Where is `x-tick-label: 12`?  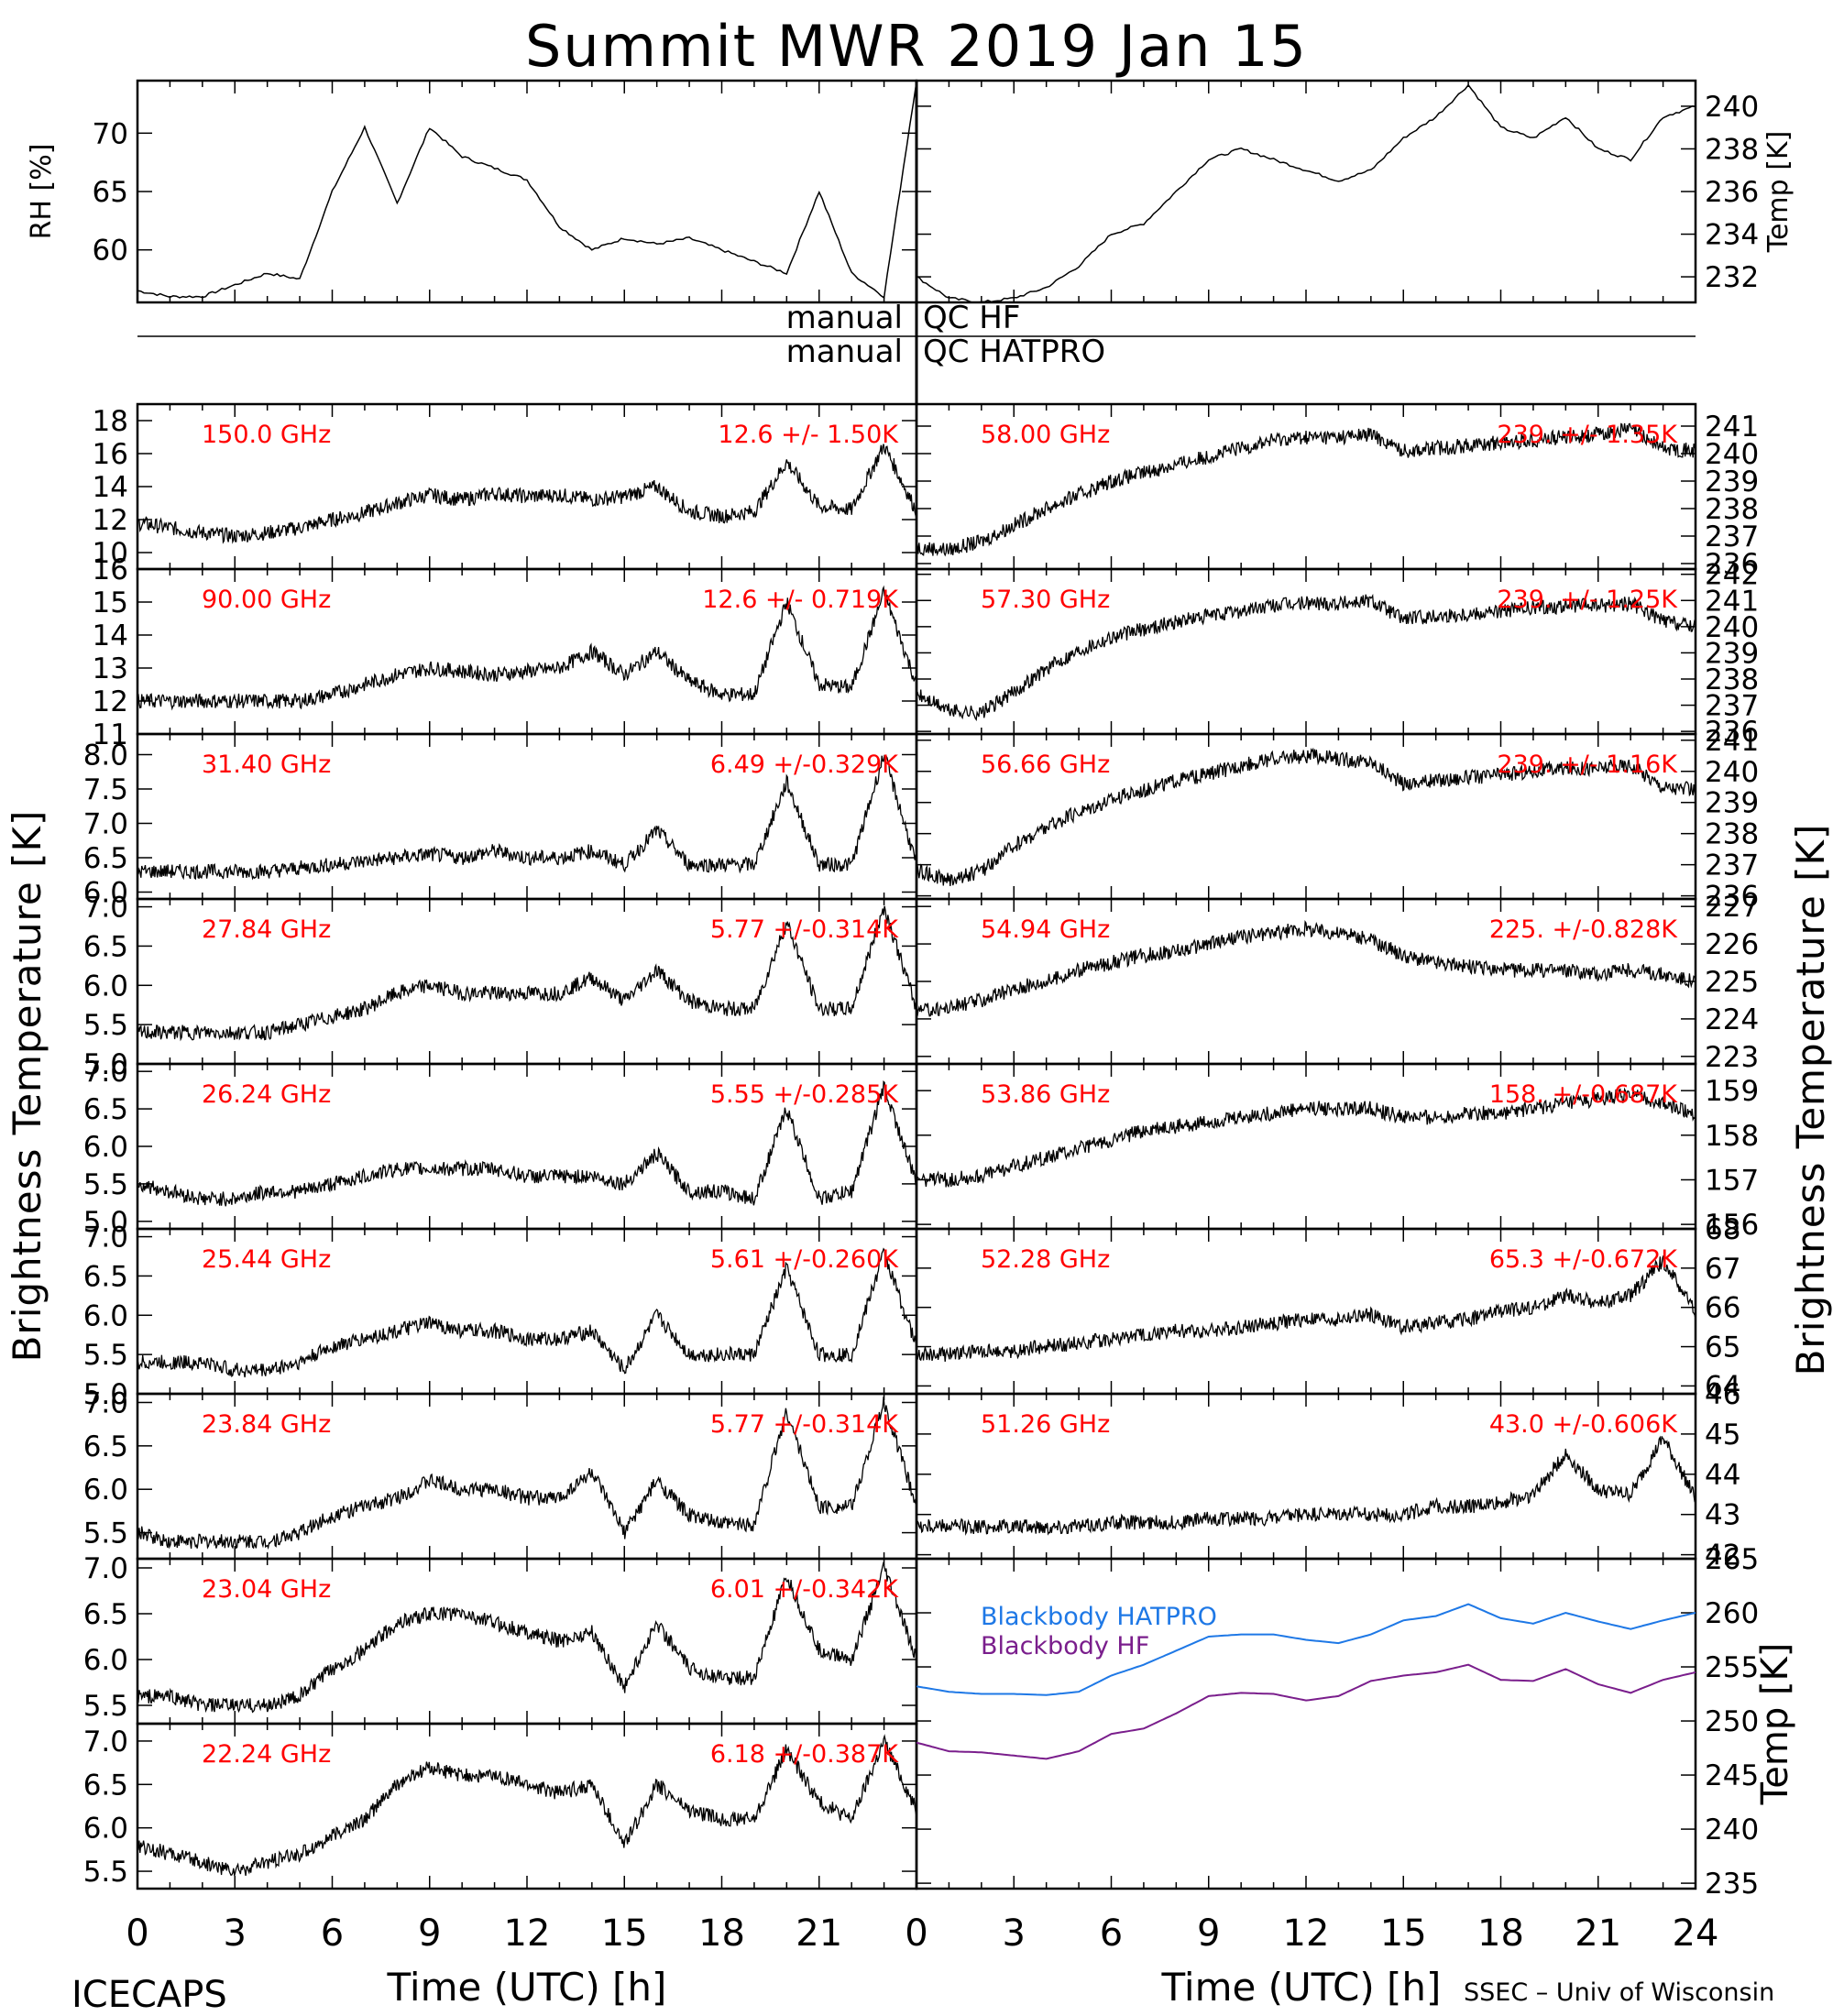
x-tick-label: 12 is located at coordinates (1306, 1933).